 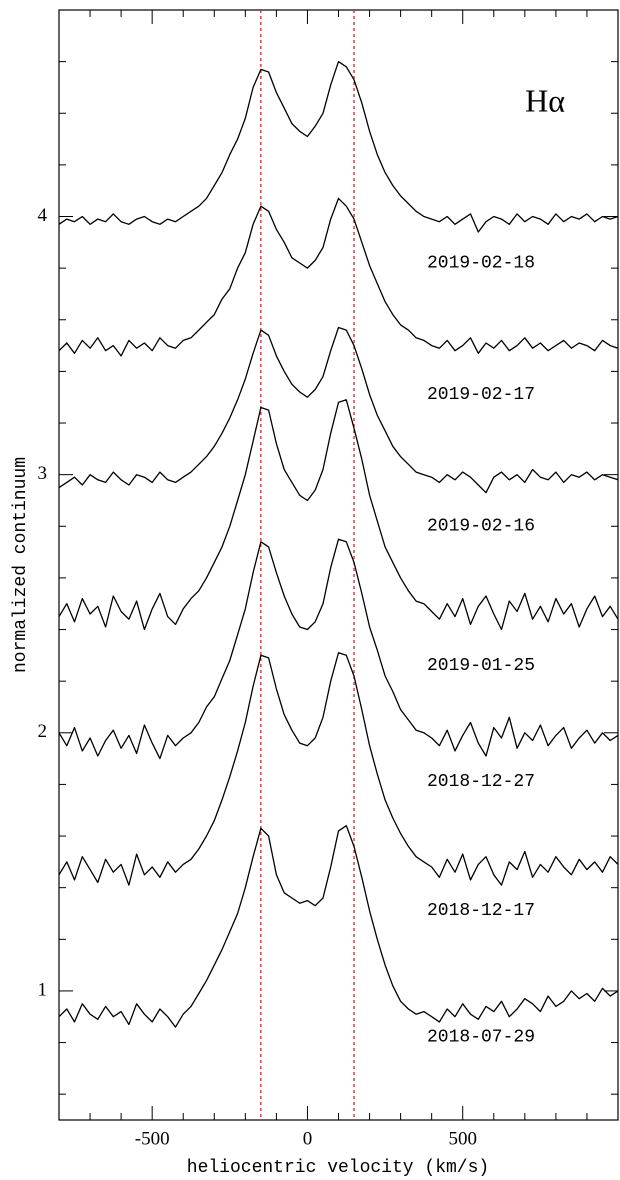 What do you see at coordinates (481, 782) in the screenshot?
I see `series-label: 2018-12-27` at bounding box center [481, 782].